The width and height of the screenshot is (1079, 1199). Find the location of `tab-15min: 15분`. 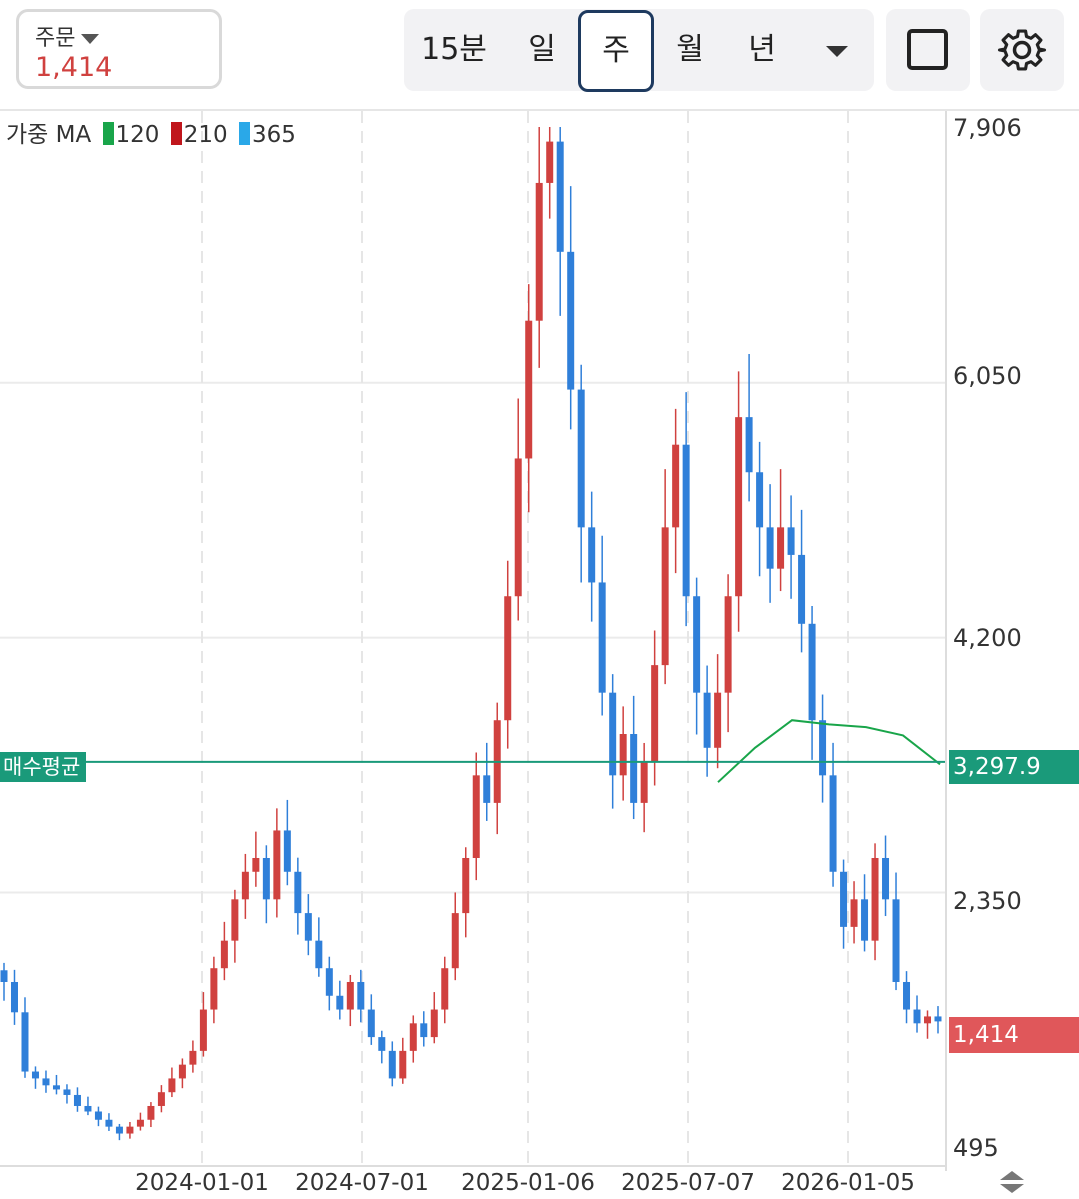

tab-15min: 15분 is located at coordinates (454, 49).